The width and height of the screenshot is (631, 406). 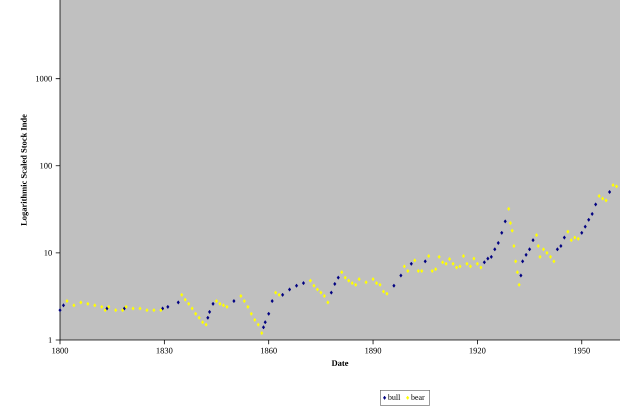 I want to click on x-tick-label: 1890, so click(x=373, y=351).